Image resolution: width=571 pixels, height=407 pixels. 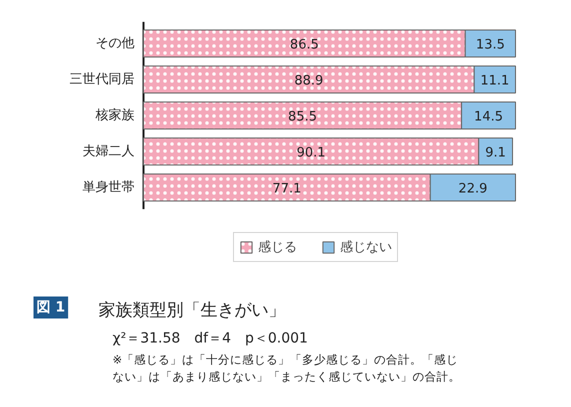 I want to click on text: 家族類型別「生きがい」, so click(x=192, y=310).